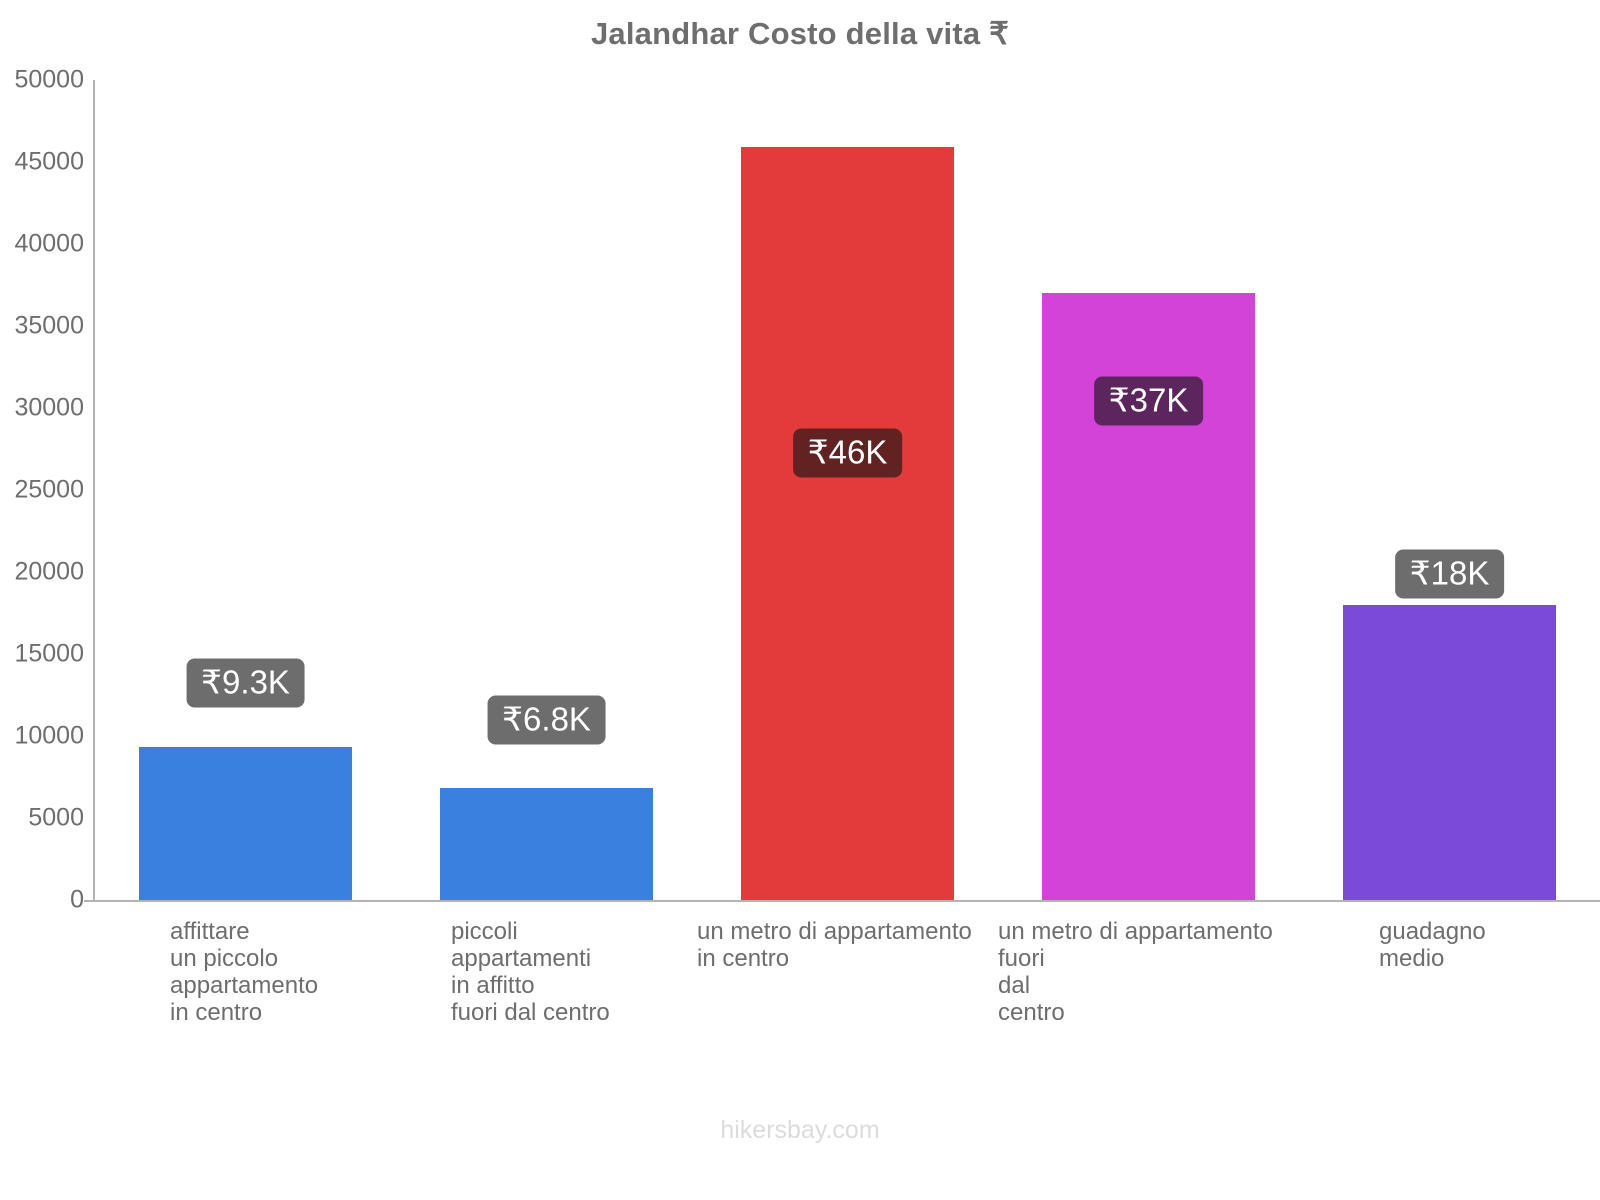 This screenshot has width=1600, height=1200. I want to click on bar-value-label: ₹18K, so click(1449, 574).